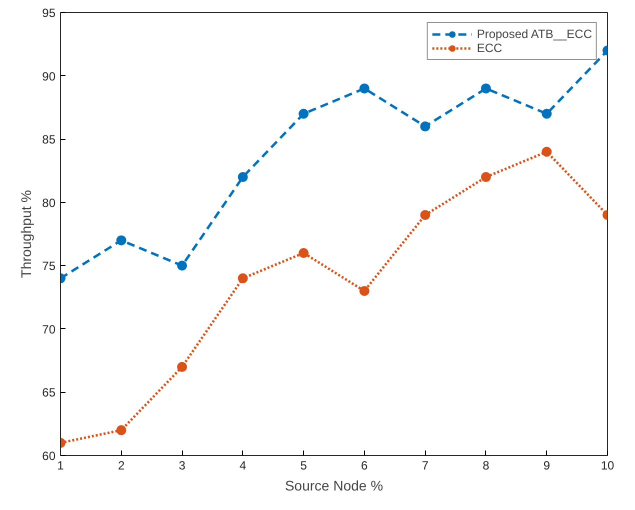 This screenshot has width=635, height=510. Describe the element at coordinates (534, 34) in the screenshot. I see `legend-label: Proposed ATB__ECC` at that location.